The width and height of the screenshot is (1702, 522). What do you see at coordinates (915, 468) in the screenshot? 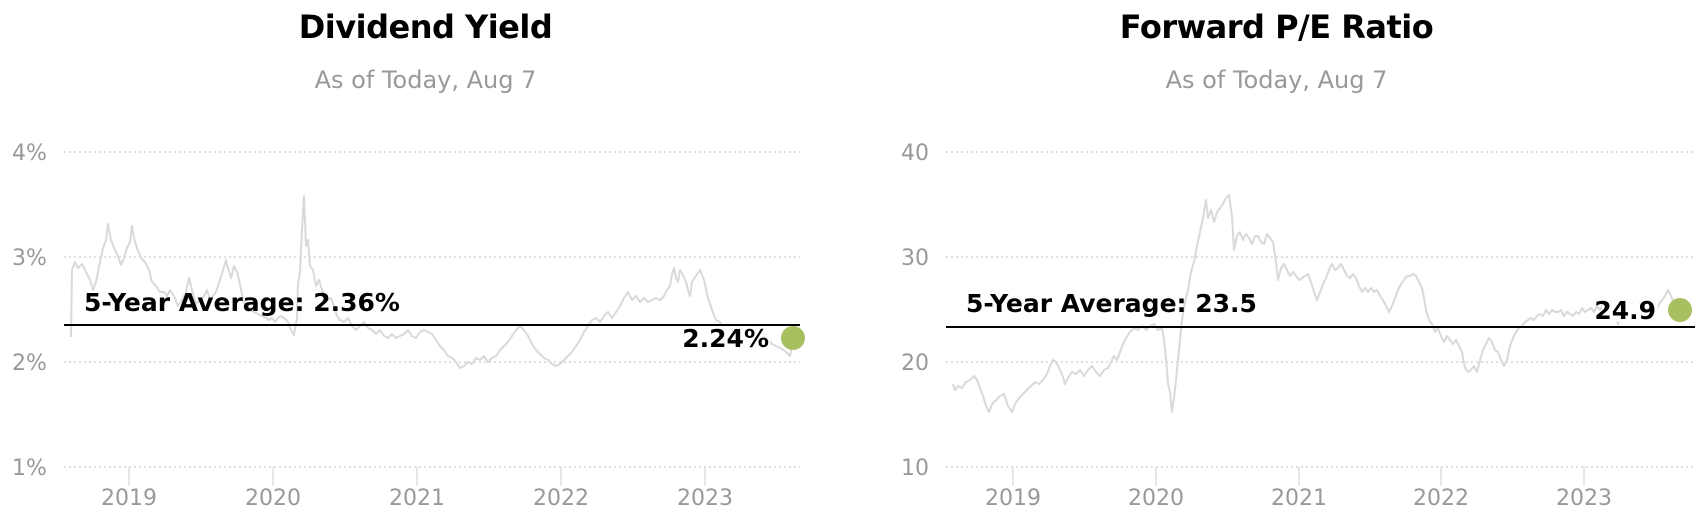
I see `y-tick-label: 10` at bounding box center [915, 468].